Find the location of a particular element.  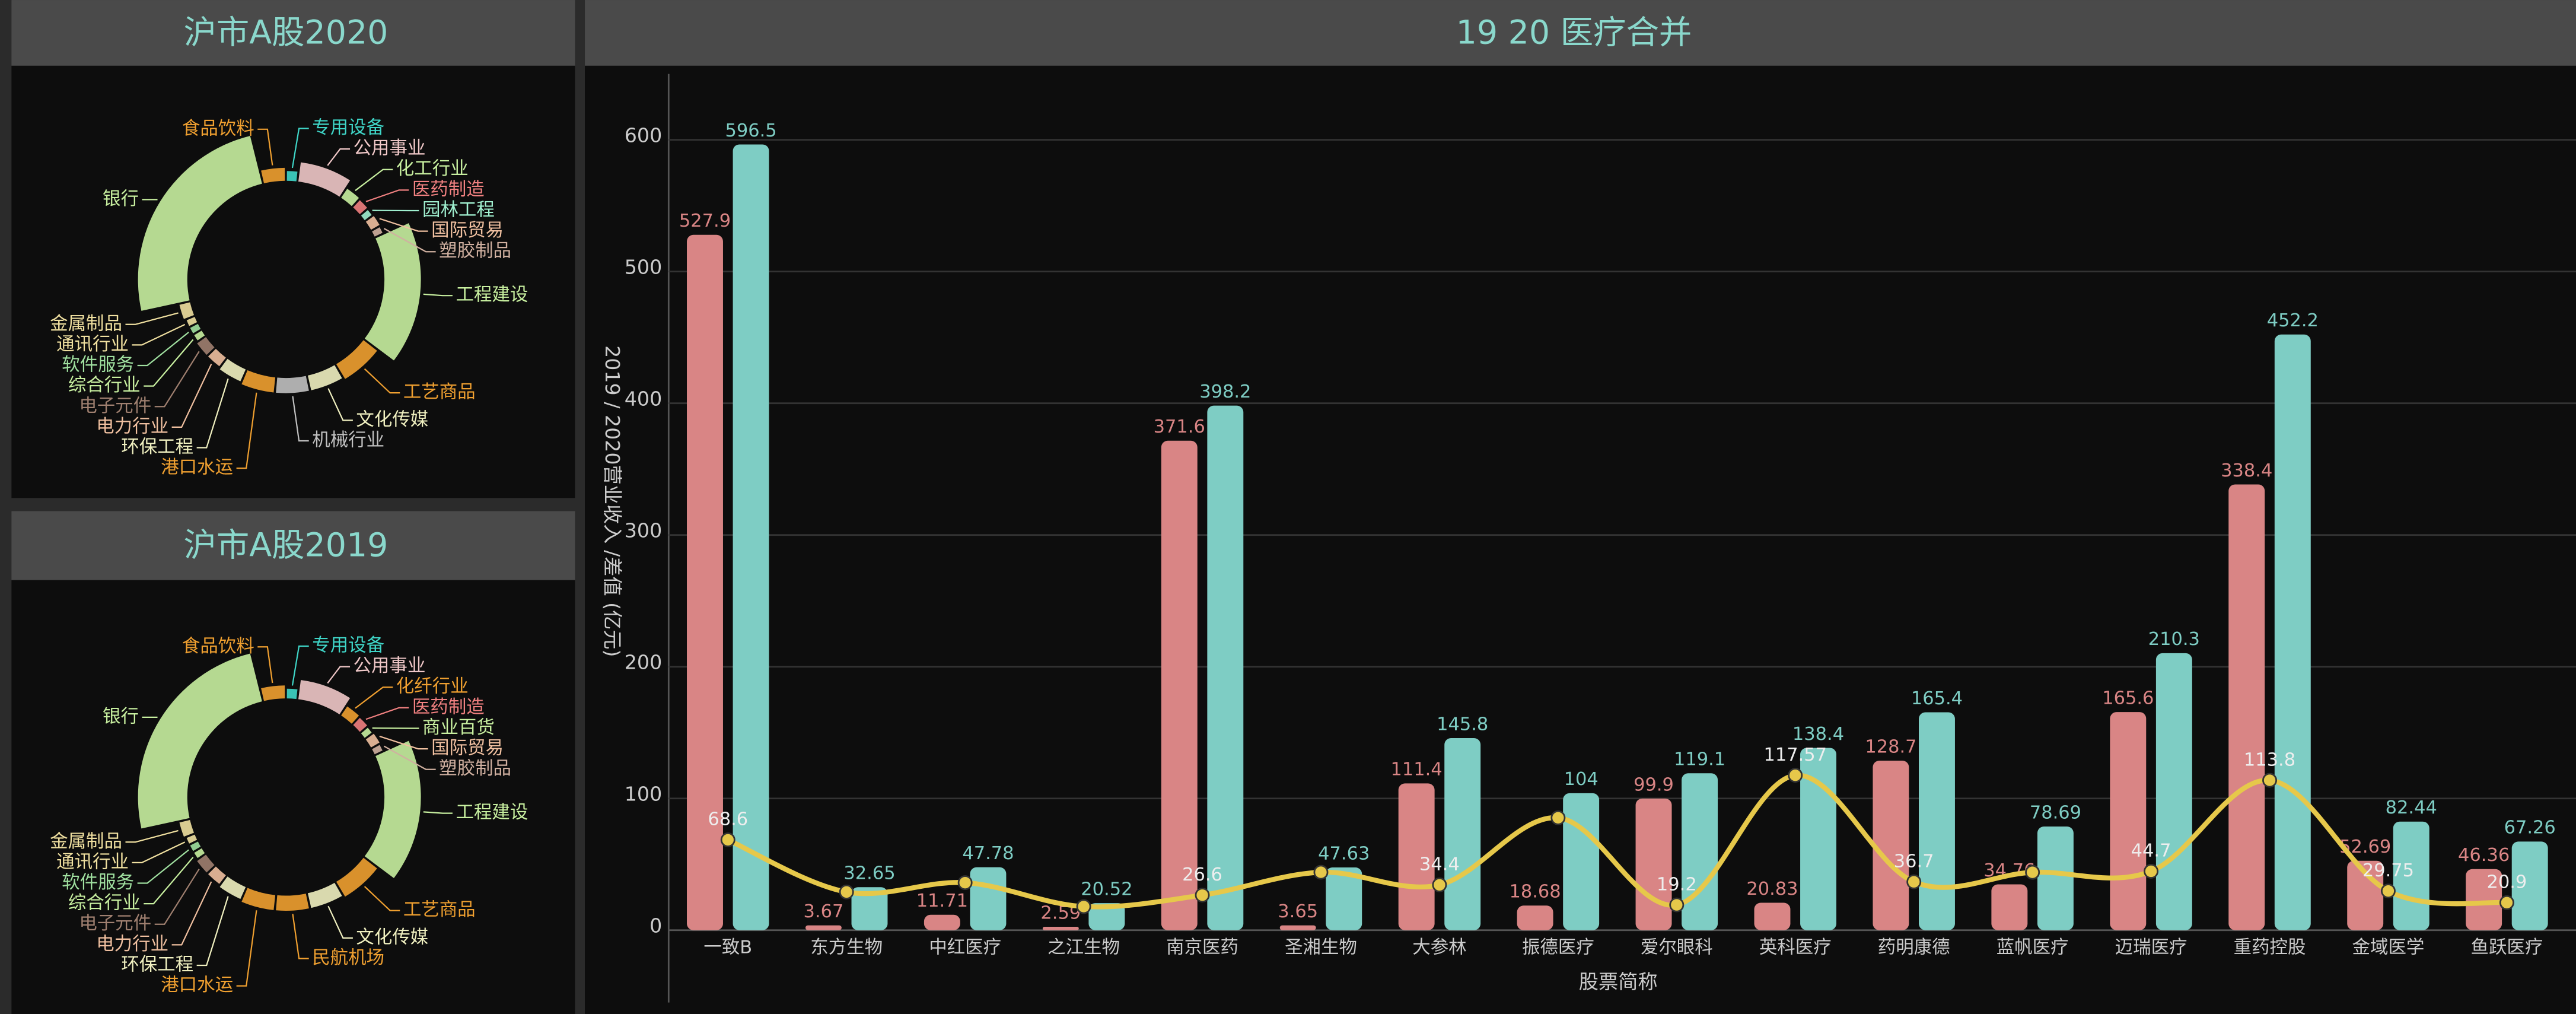

bar-value-label: 20.83 is located at coordinates (1772, 889).